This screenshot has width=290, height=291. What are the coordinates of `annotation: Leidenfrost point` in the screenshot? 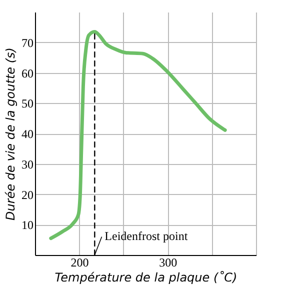 It's located at (146, 236).